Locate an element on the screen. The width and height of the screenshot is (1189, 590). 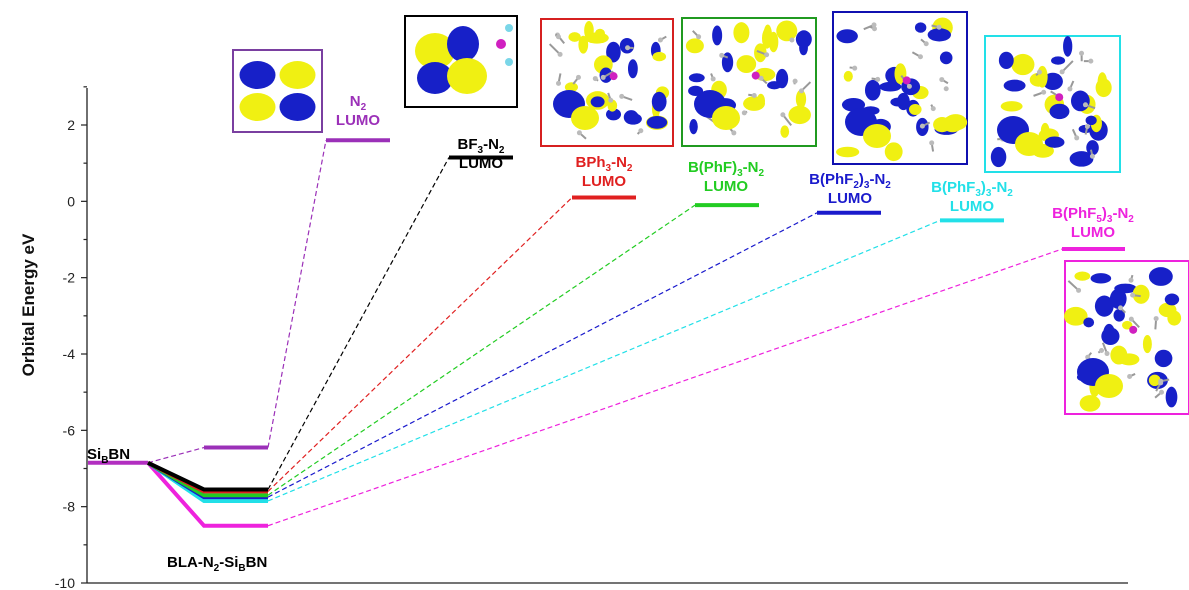
y-tick-label: -6 is located at coordinates (69, 430).